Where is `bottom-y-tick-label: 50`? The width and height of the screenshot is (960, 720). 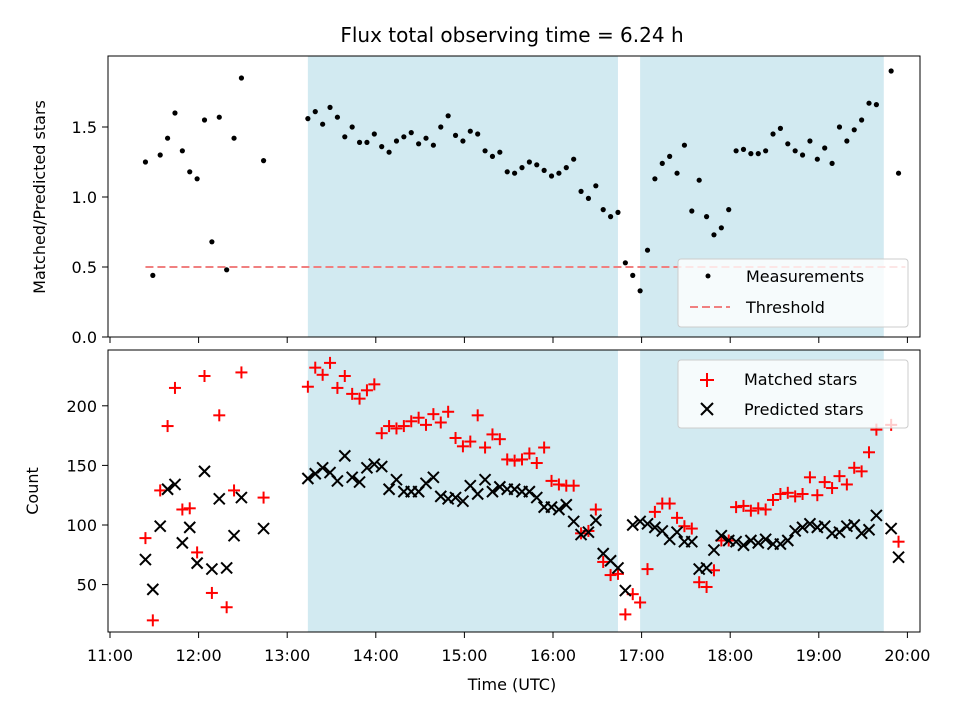 bottom-y-tick-label: 50 is located at coordinates (87, 585).